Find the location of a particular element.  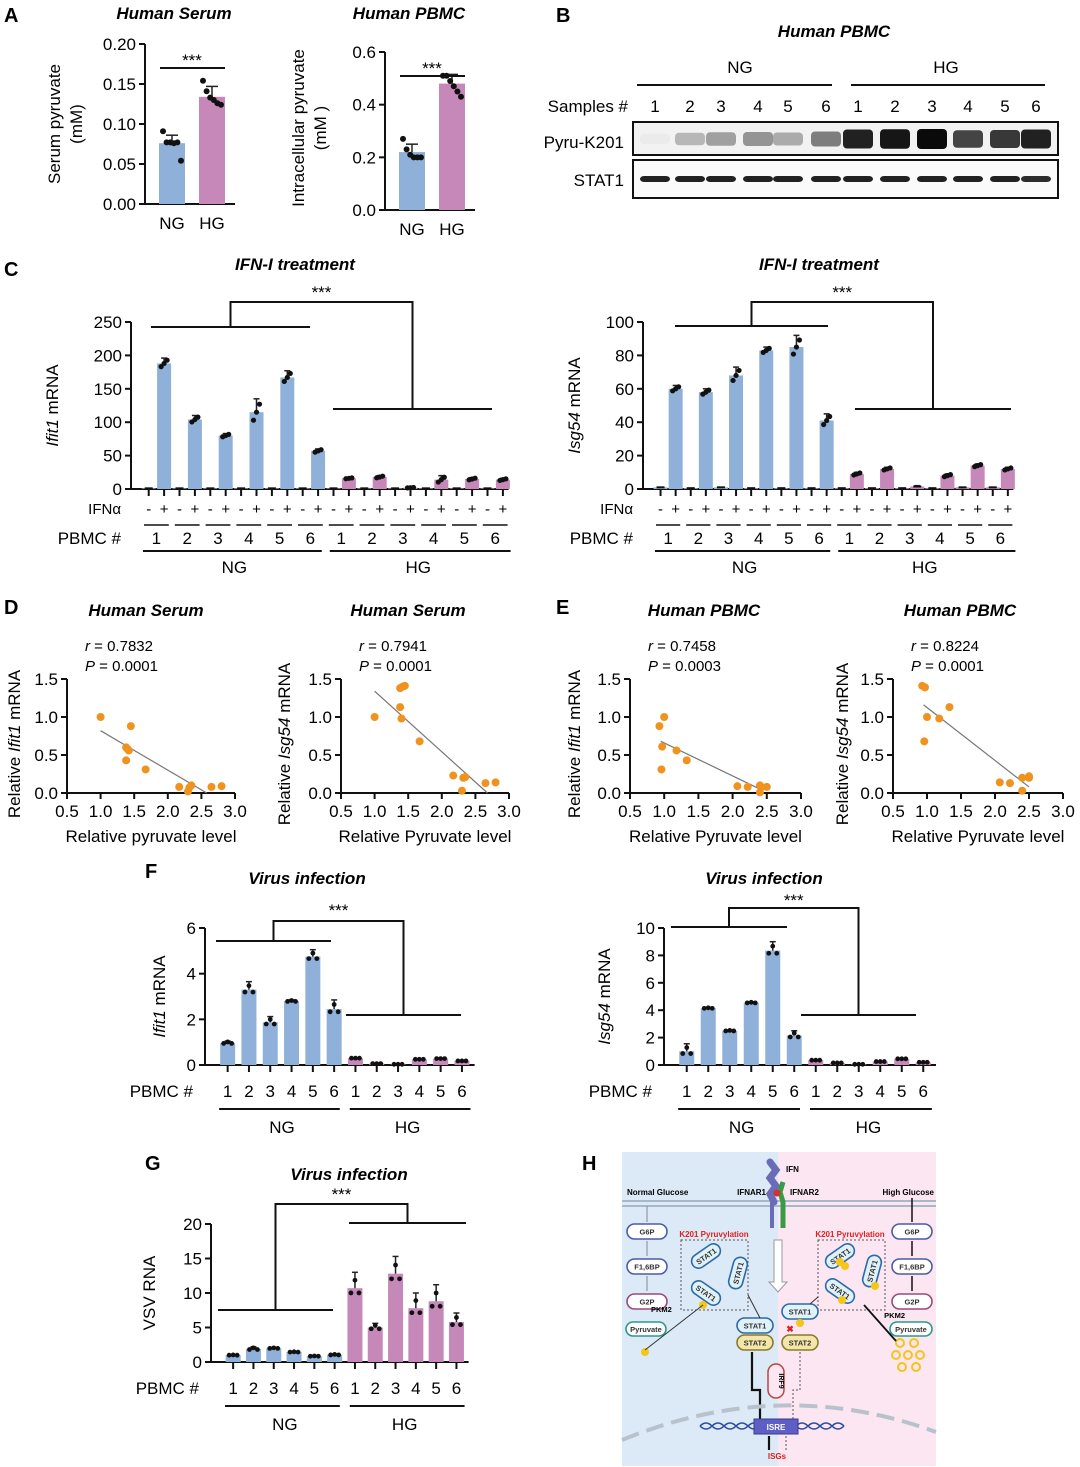

blot-sample-number: 1 is located at coordinates (654, 106).